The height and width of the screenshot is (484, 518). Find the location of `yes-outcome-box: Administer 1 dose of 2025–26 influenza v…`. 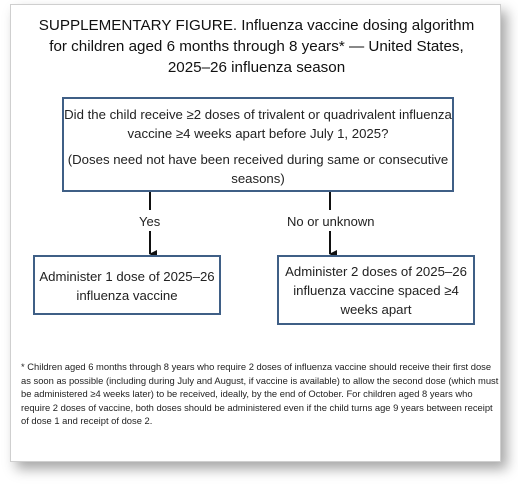

yes-outcome-box: Administer 1 dose of 2025–26 influenza v… is located at coordinates (127, 285).